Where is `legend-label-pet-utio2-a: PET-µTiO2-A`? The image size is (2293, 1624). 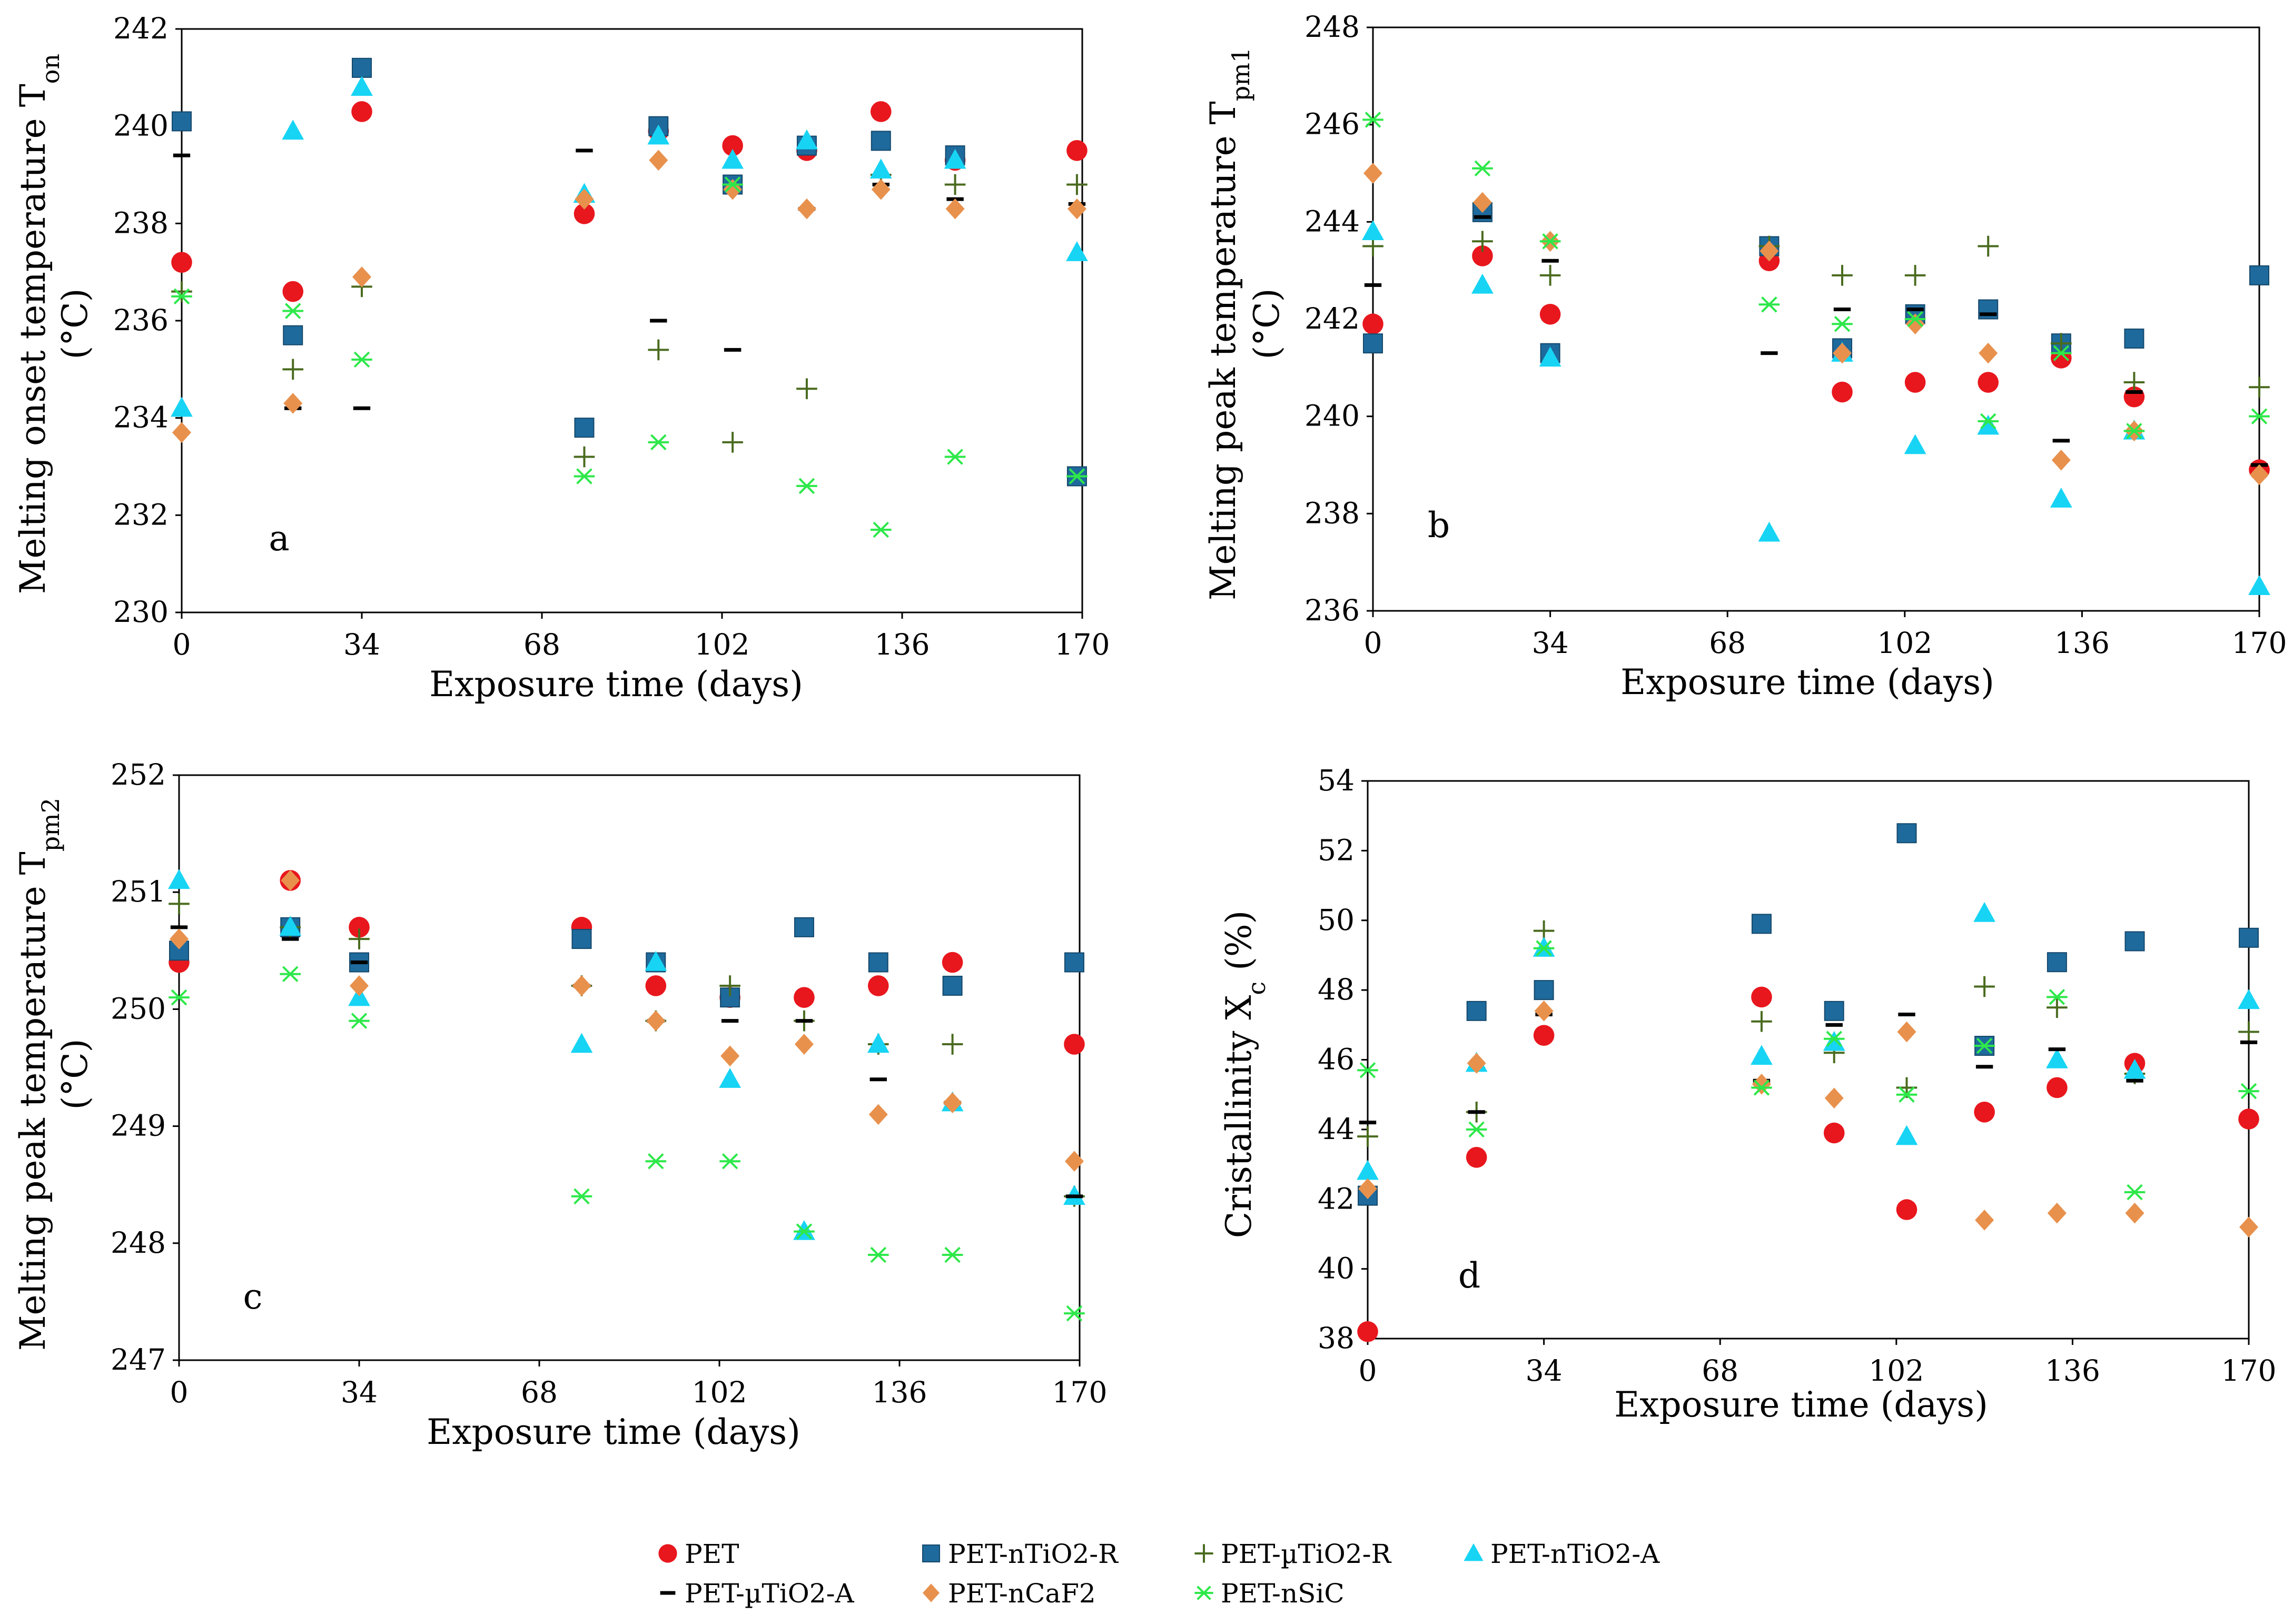 legend-label-pet-utio2-a: PET-µTiO2-A is located at coordinates (770, 1593).